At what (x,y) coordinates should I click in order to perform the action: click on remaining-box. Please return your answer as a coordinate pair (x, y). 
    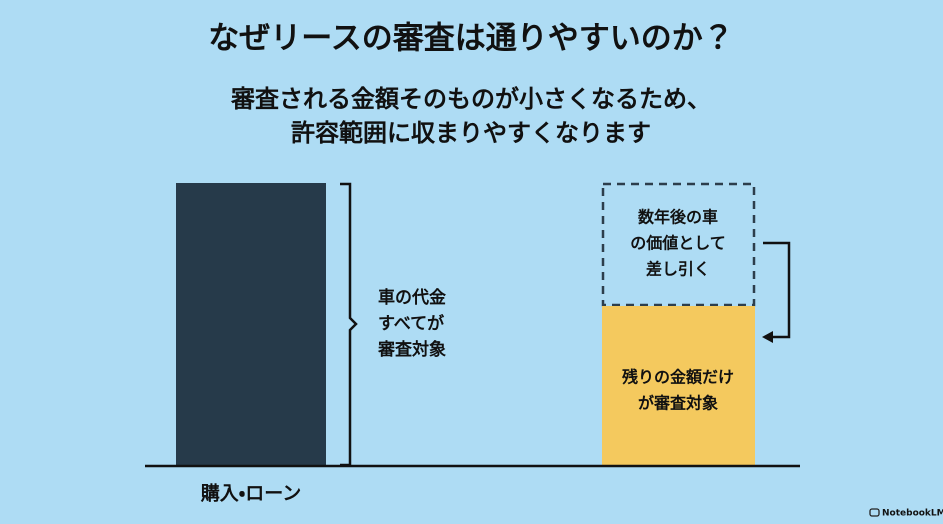
    Looking at the image, I should click on (678, 386).